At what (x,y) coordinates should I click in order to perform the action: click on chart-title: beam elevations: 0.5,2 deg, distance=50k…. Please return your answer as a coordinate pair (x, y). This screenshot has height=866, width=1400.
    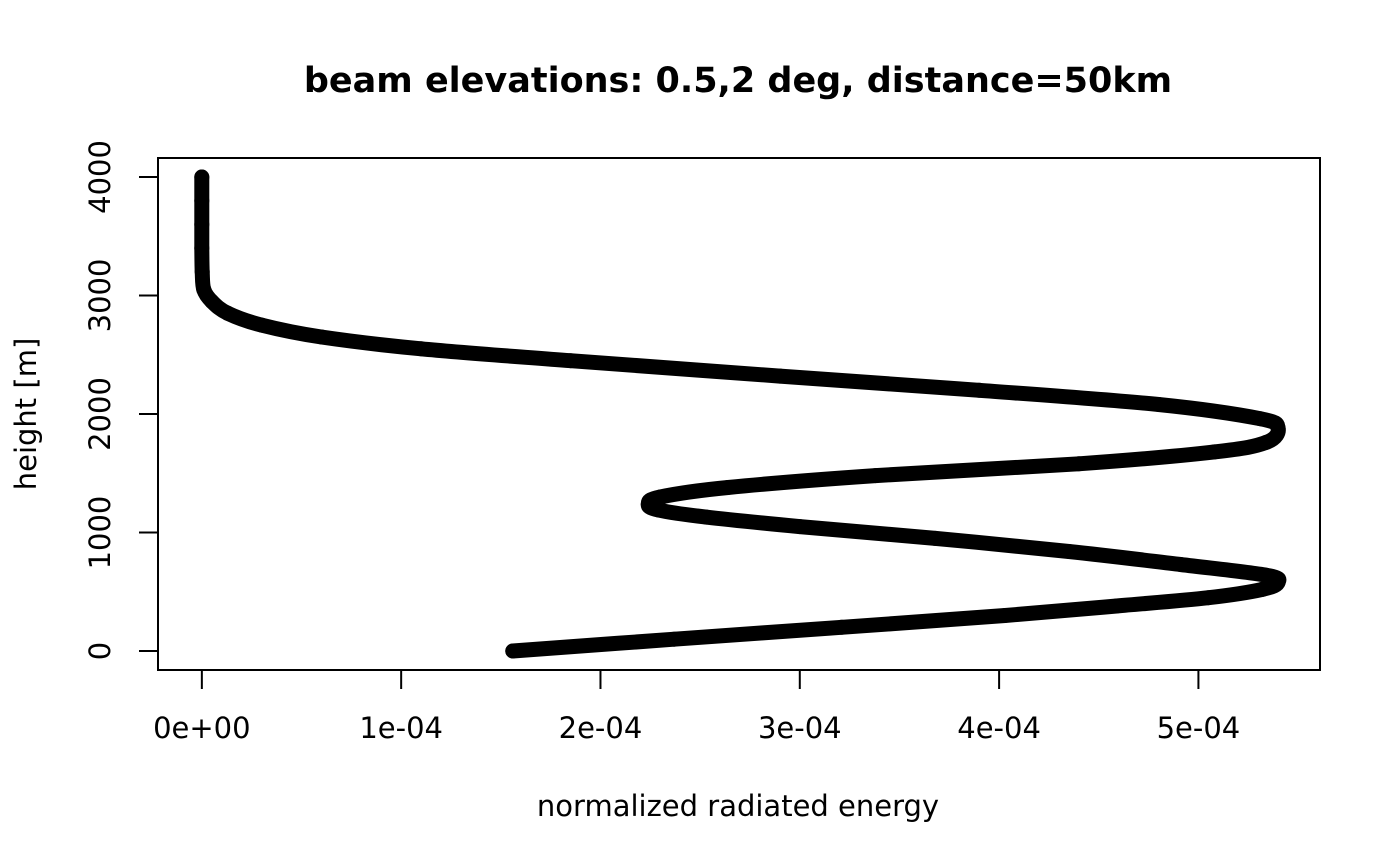
    Looking at the image, I should click on (738, 81).